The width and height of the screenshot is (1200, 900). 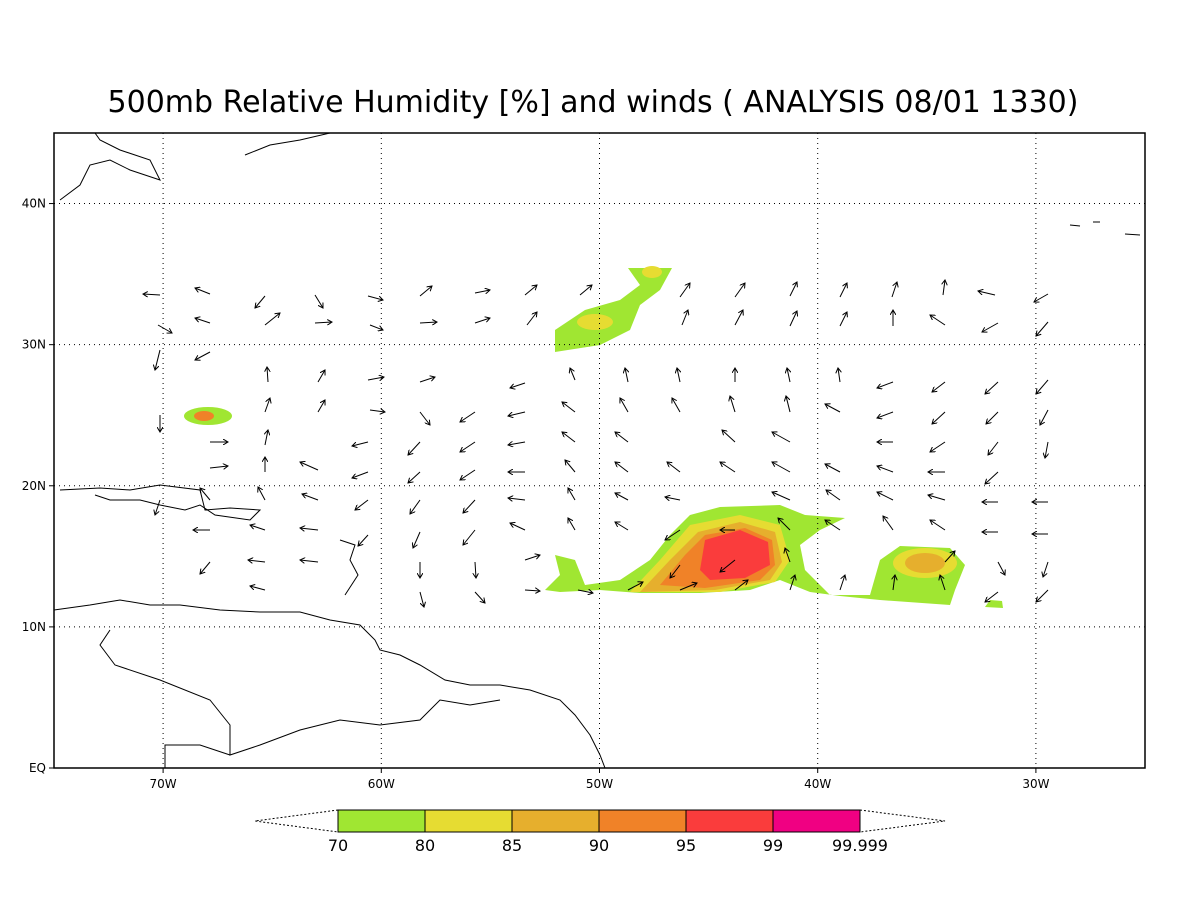 I want to click on lat-tick-label: 40N, so click(x=34, y=204).